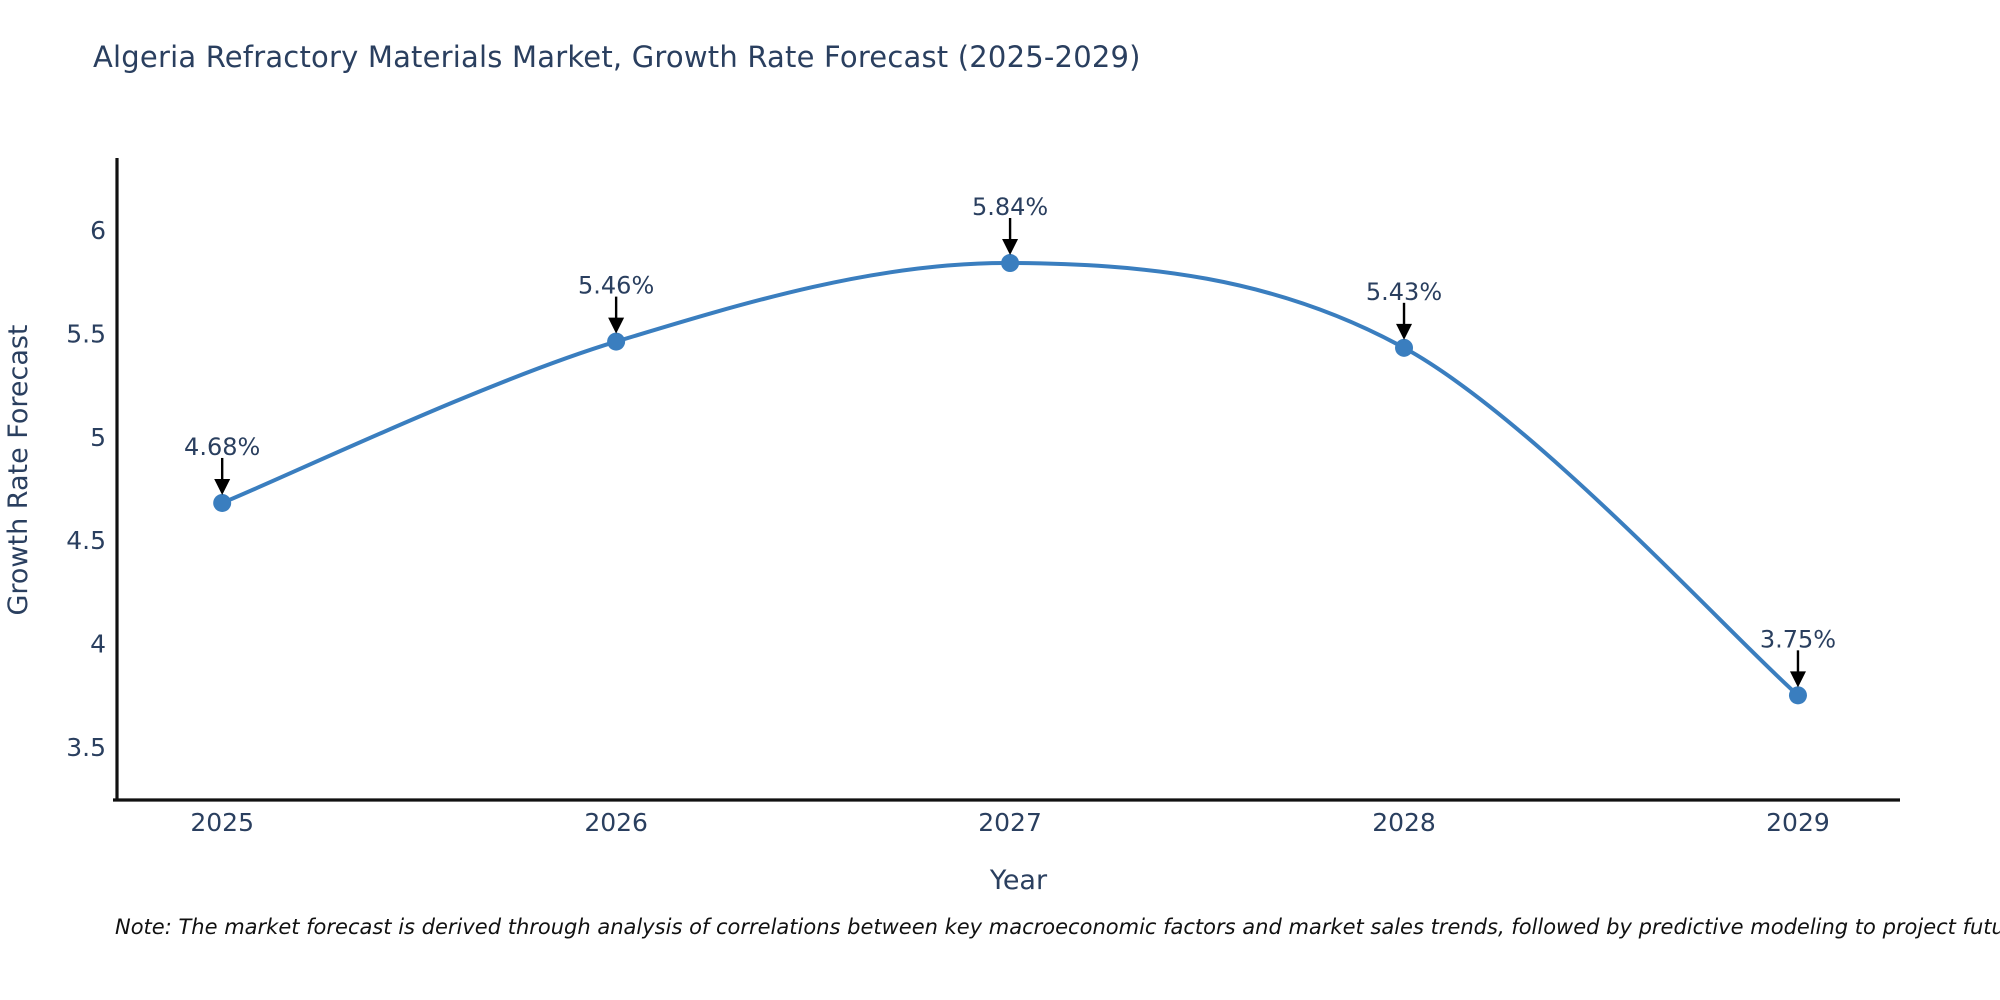  Describe the element at coordinates (1404, 822) in the screenshot. I see `x-tick-label: 2028` at that location.